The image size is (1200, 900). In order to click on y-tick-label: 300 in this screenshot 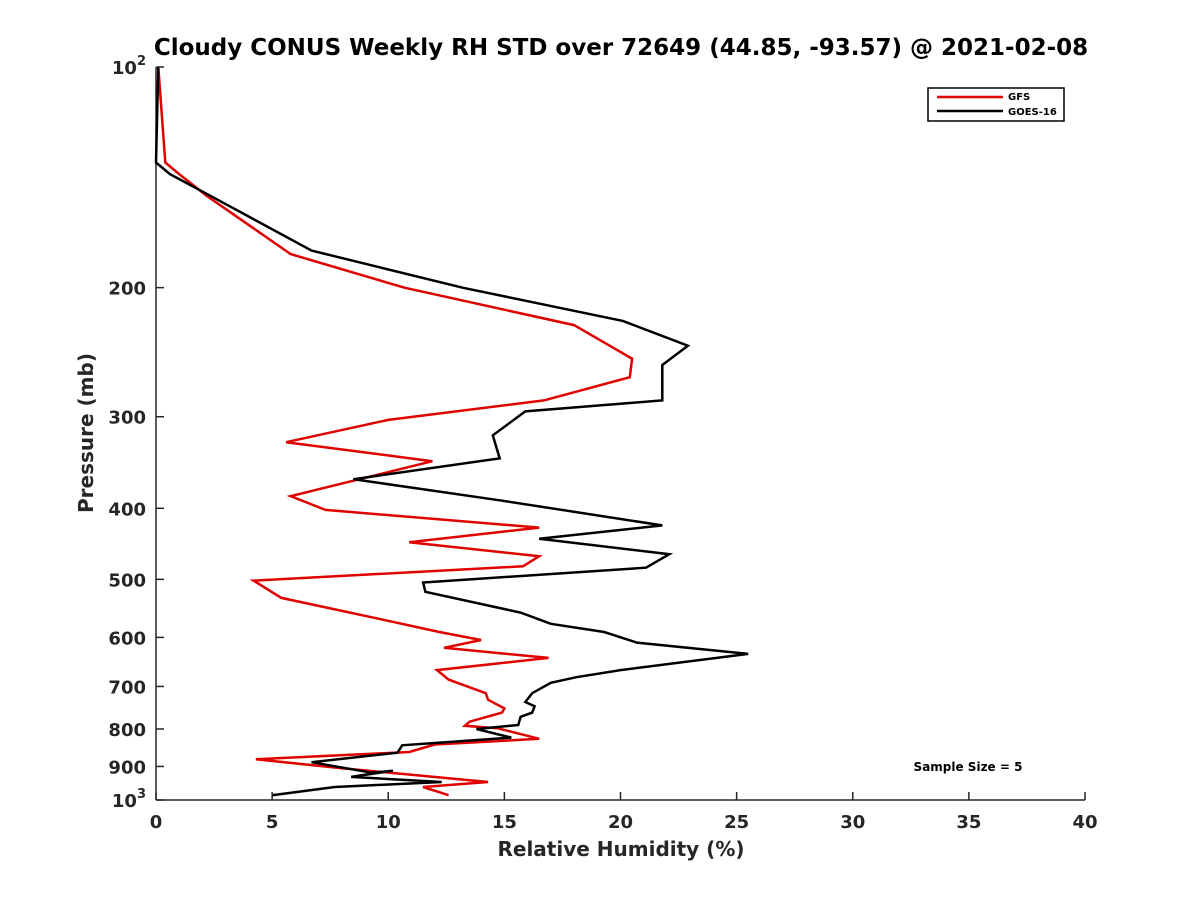, I will do `click(127, 418)`.